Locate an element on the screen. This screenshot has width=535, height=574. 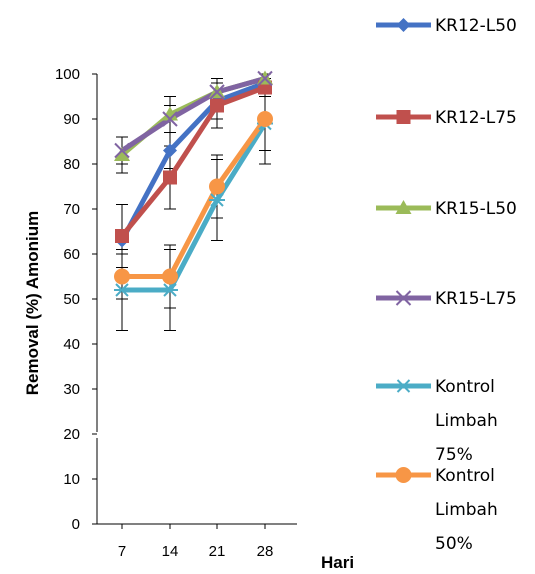
legend-label: KR12-L75 is located at coordinates (476, 118).